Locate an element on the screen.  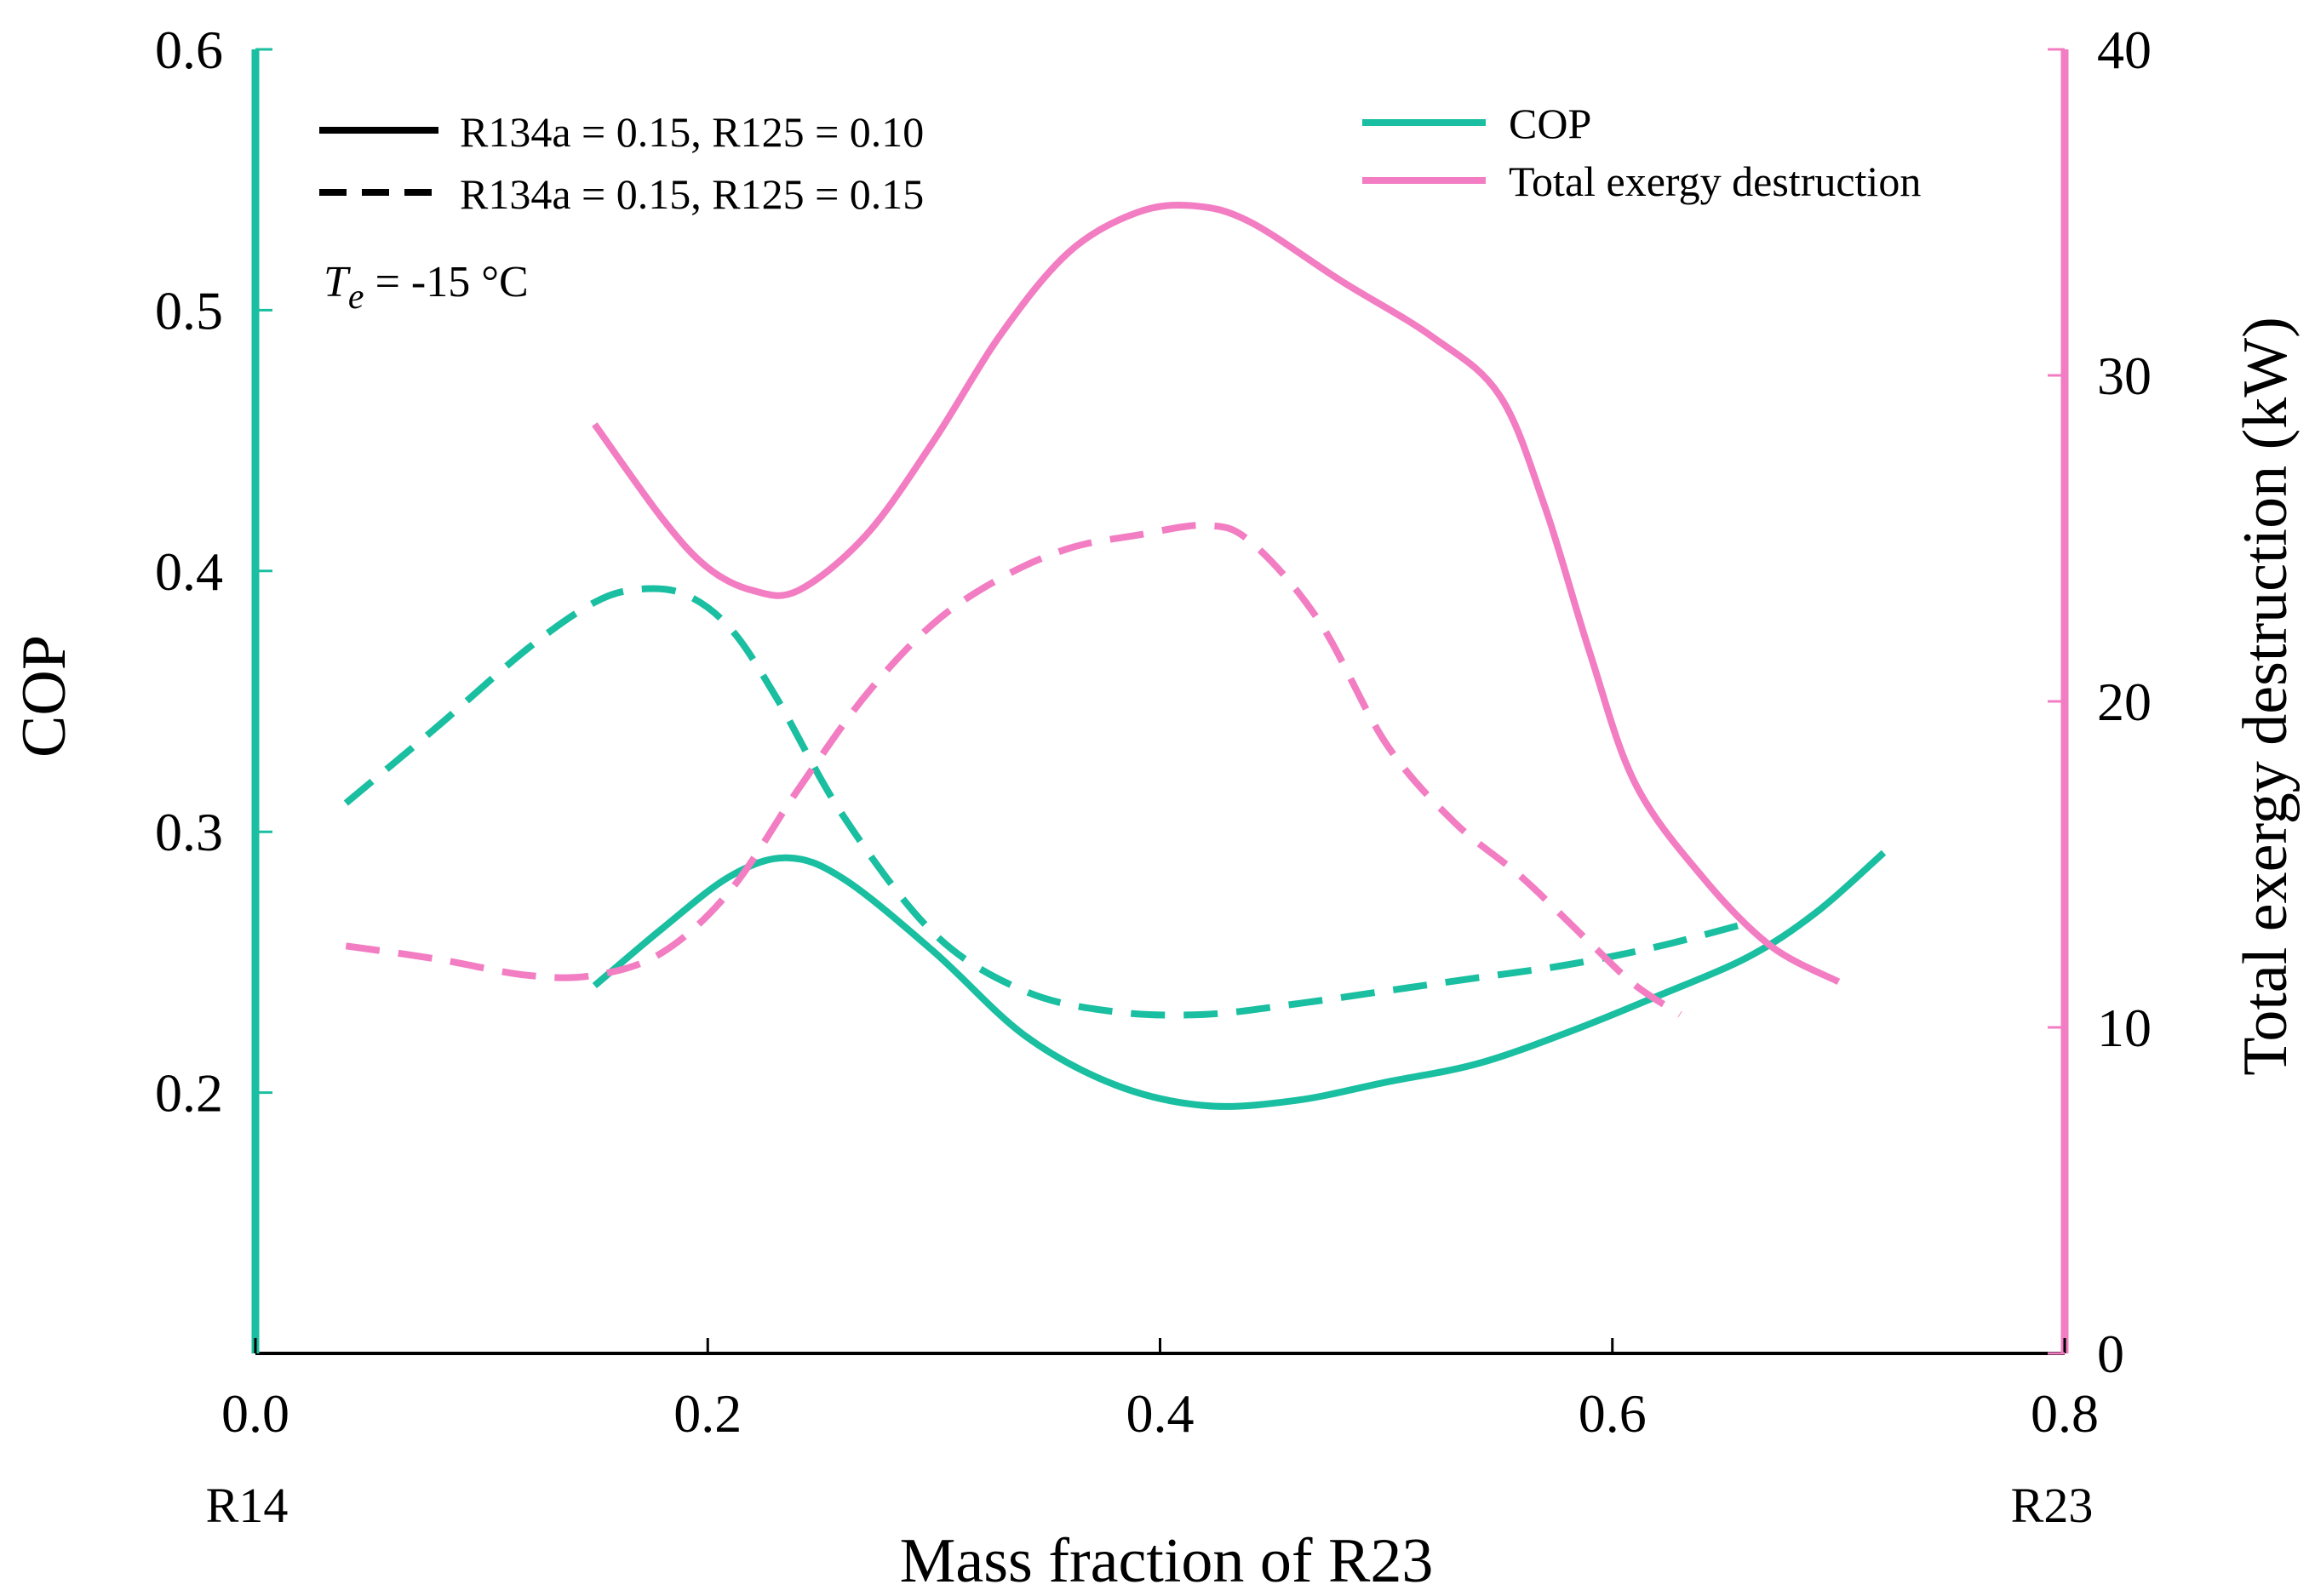
y-left-tick-label-1: 0.3 is located at coordinates (189, 832).